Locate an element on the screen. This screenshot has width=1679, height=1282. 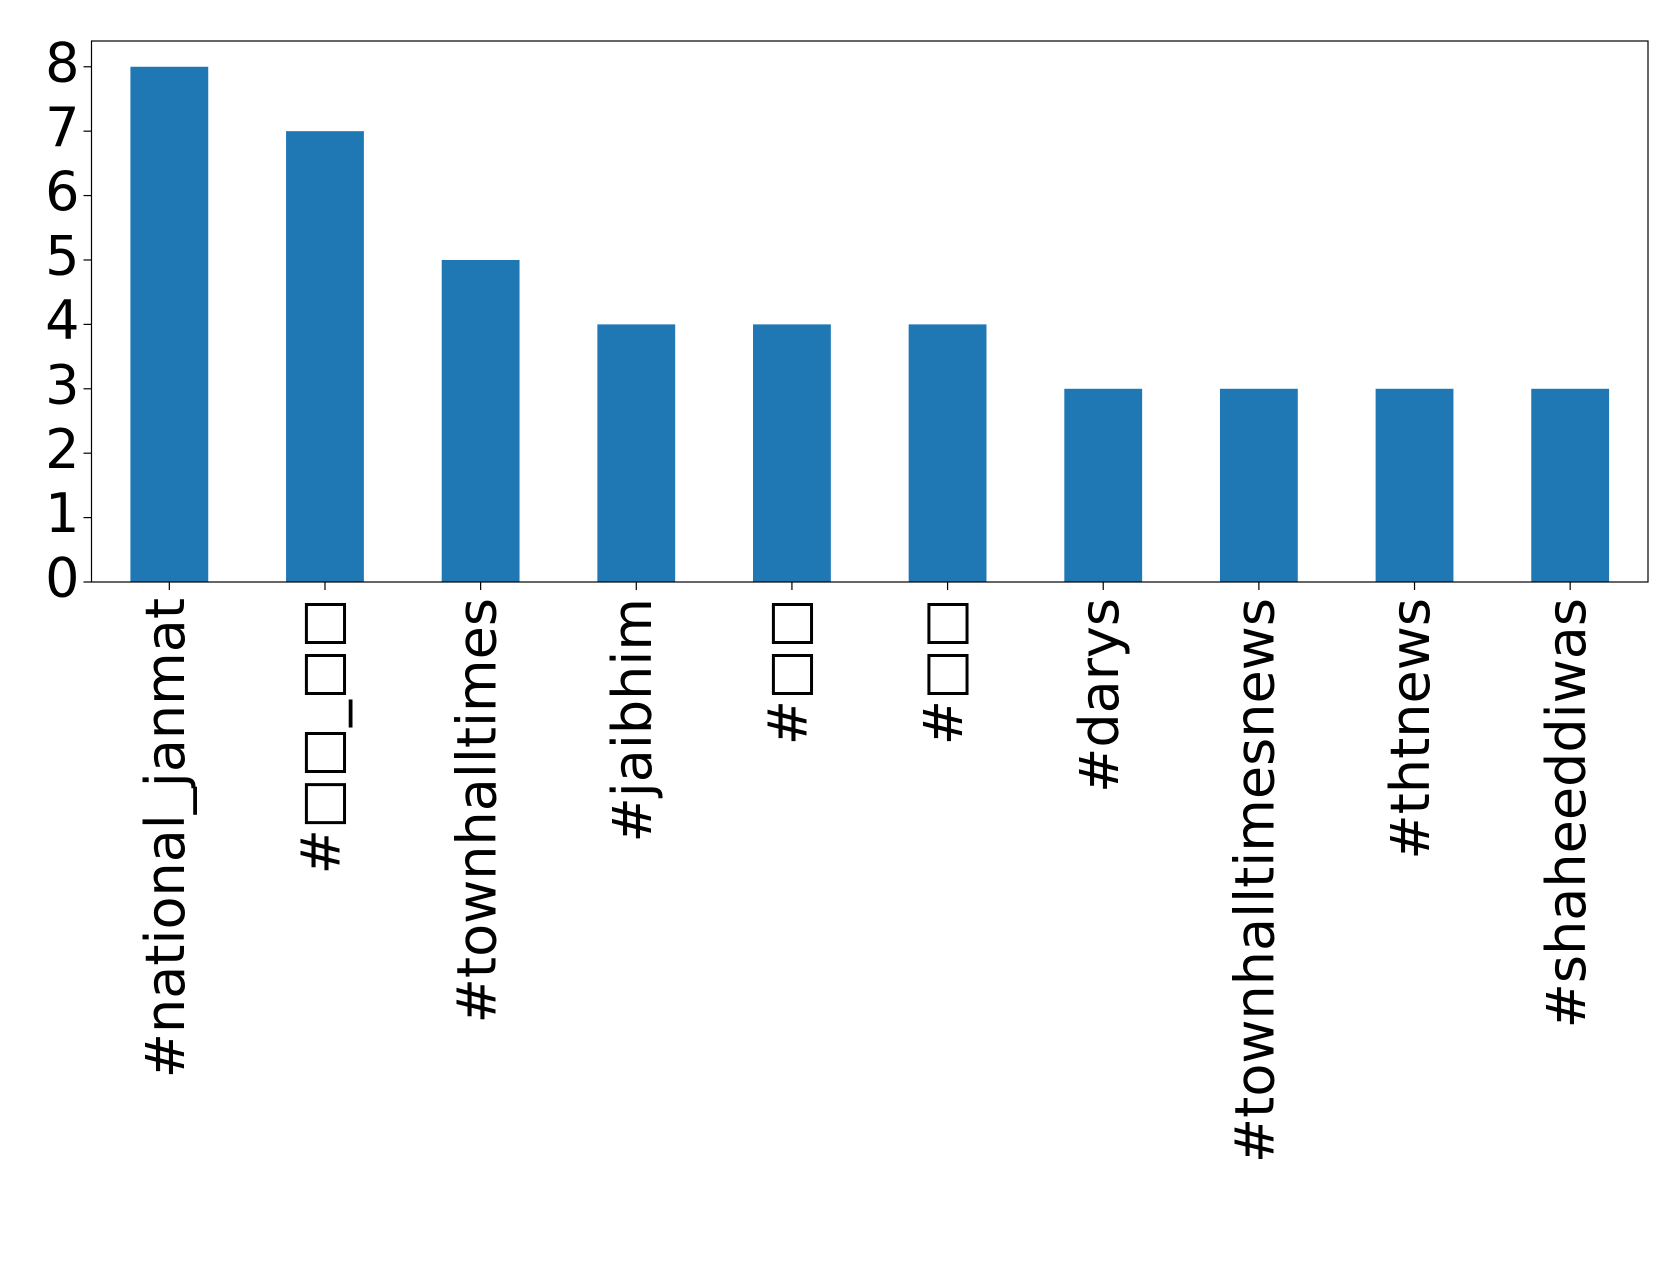
y-tick-label: 2 is located at coordinates (62, 449).